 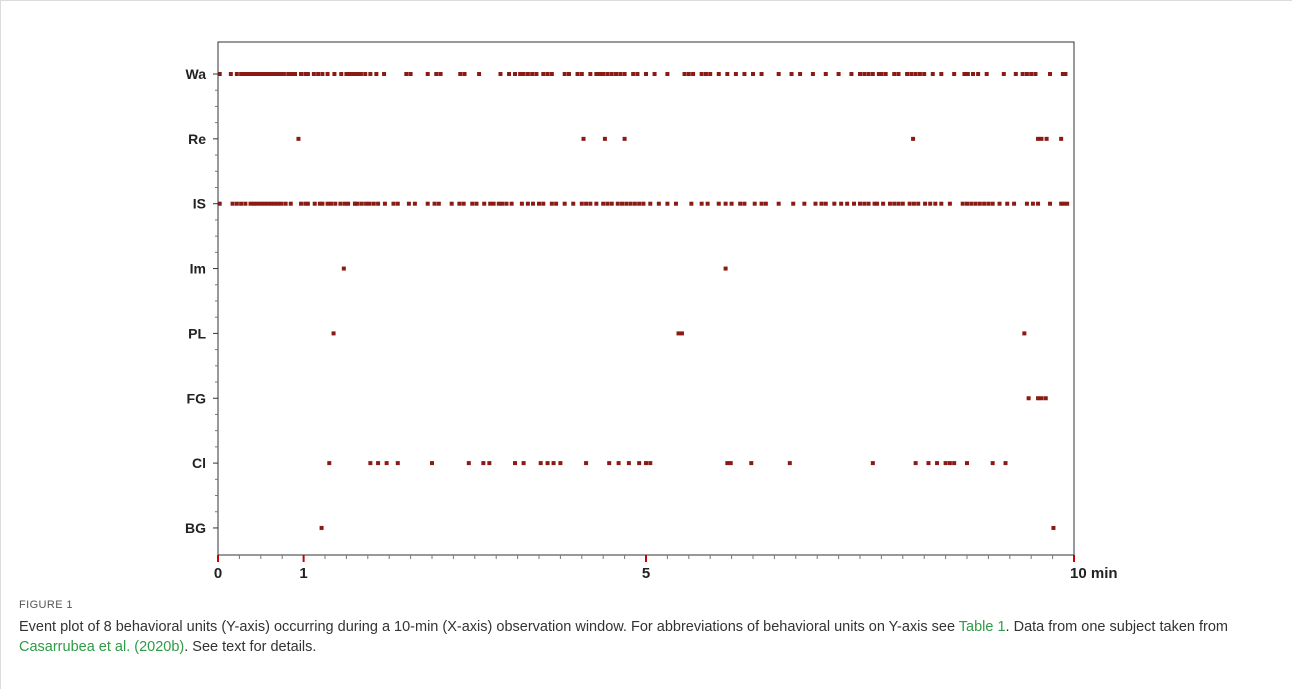 I want to click on event-marker-bg, so click(x=1053, y=527).